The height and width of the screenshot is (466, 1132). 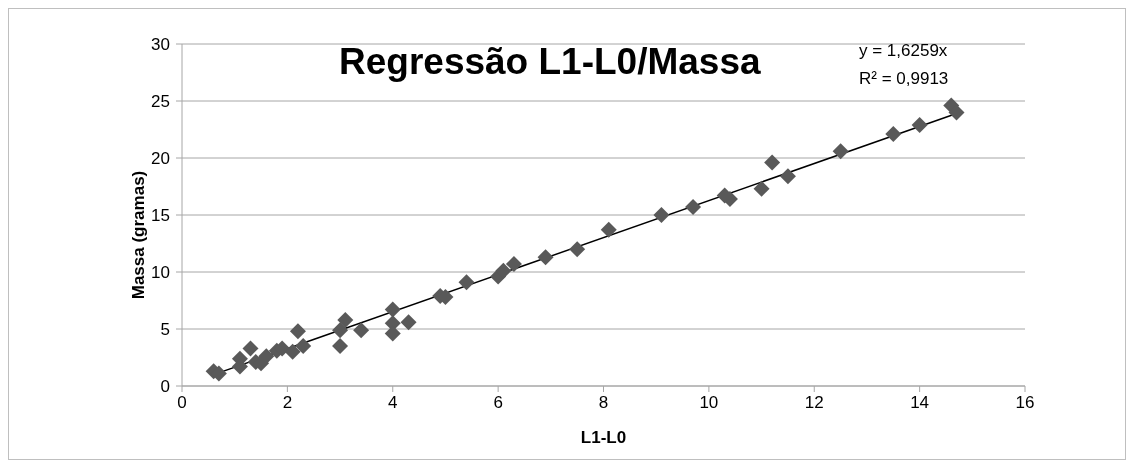 What do you see at coordinates (1025, 403) in the screenshot?
I see `x-tick-label: 16` at bounding box center [1025, 403].